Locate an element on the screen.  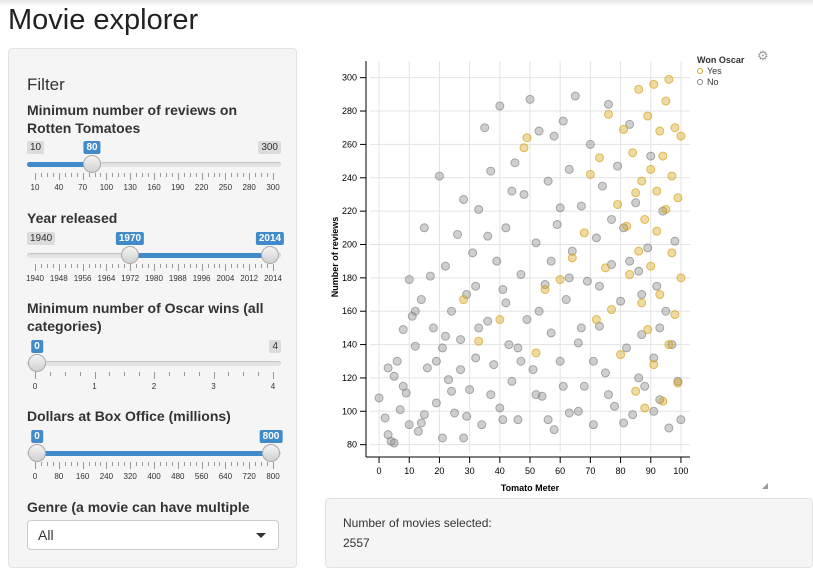
oscars-slider: 0 4 0 1 2 3 4 is located at coordinates (154, 366).